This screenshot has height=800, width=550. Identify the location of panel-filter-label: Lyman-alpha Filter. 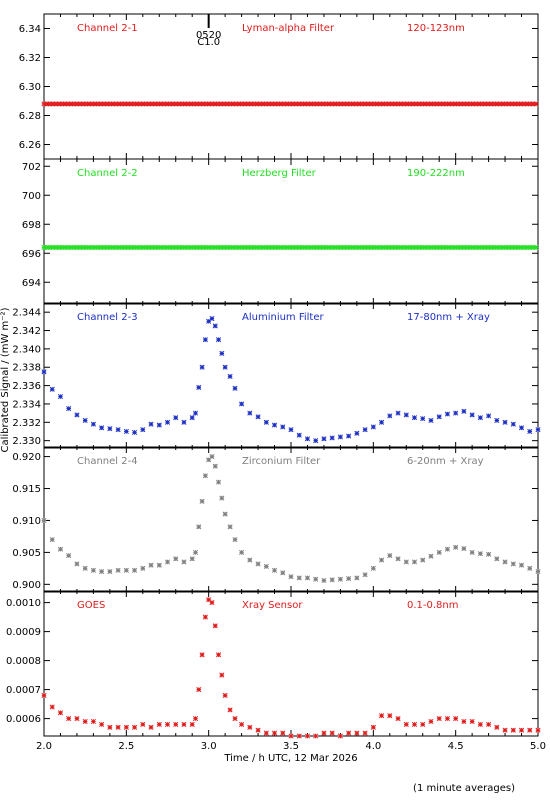
(288, 28).